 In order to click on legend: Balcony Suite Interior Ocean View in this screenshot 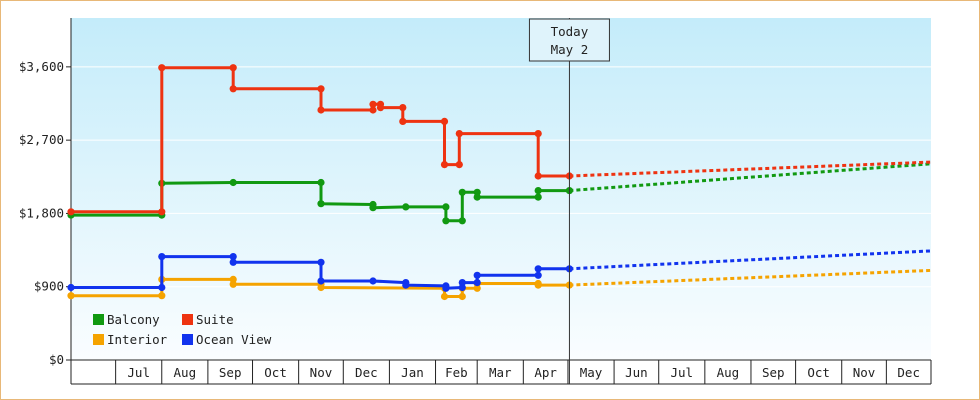, I will do `click(182, 329)`.